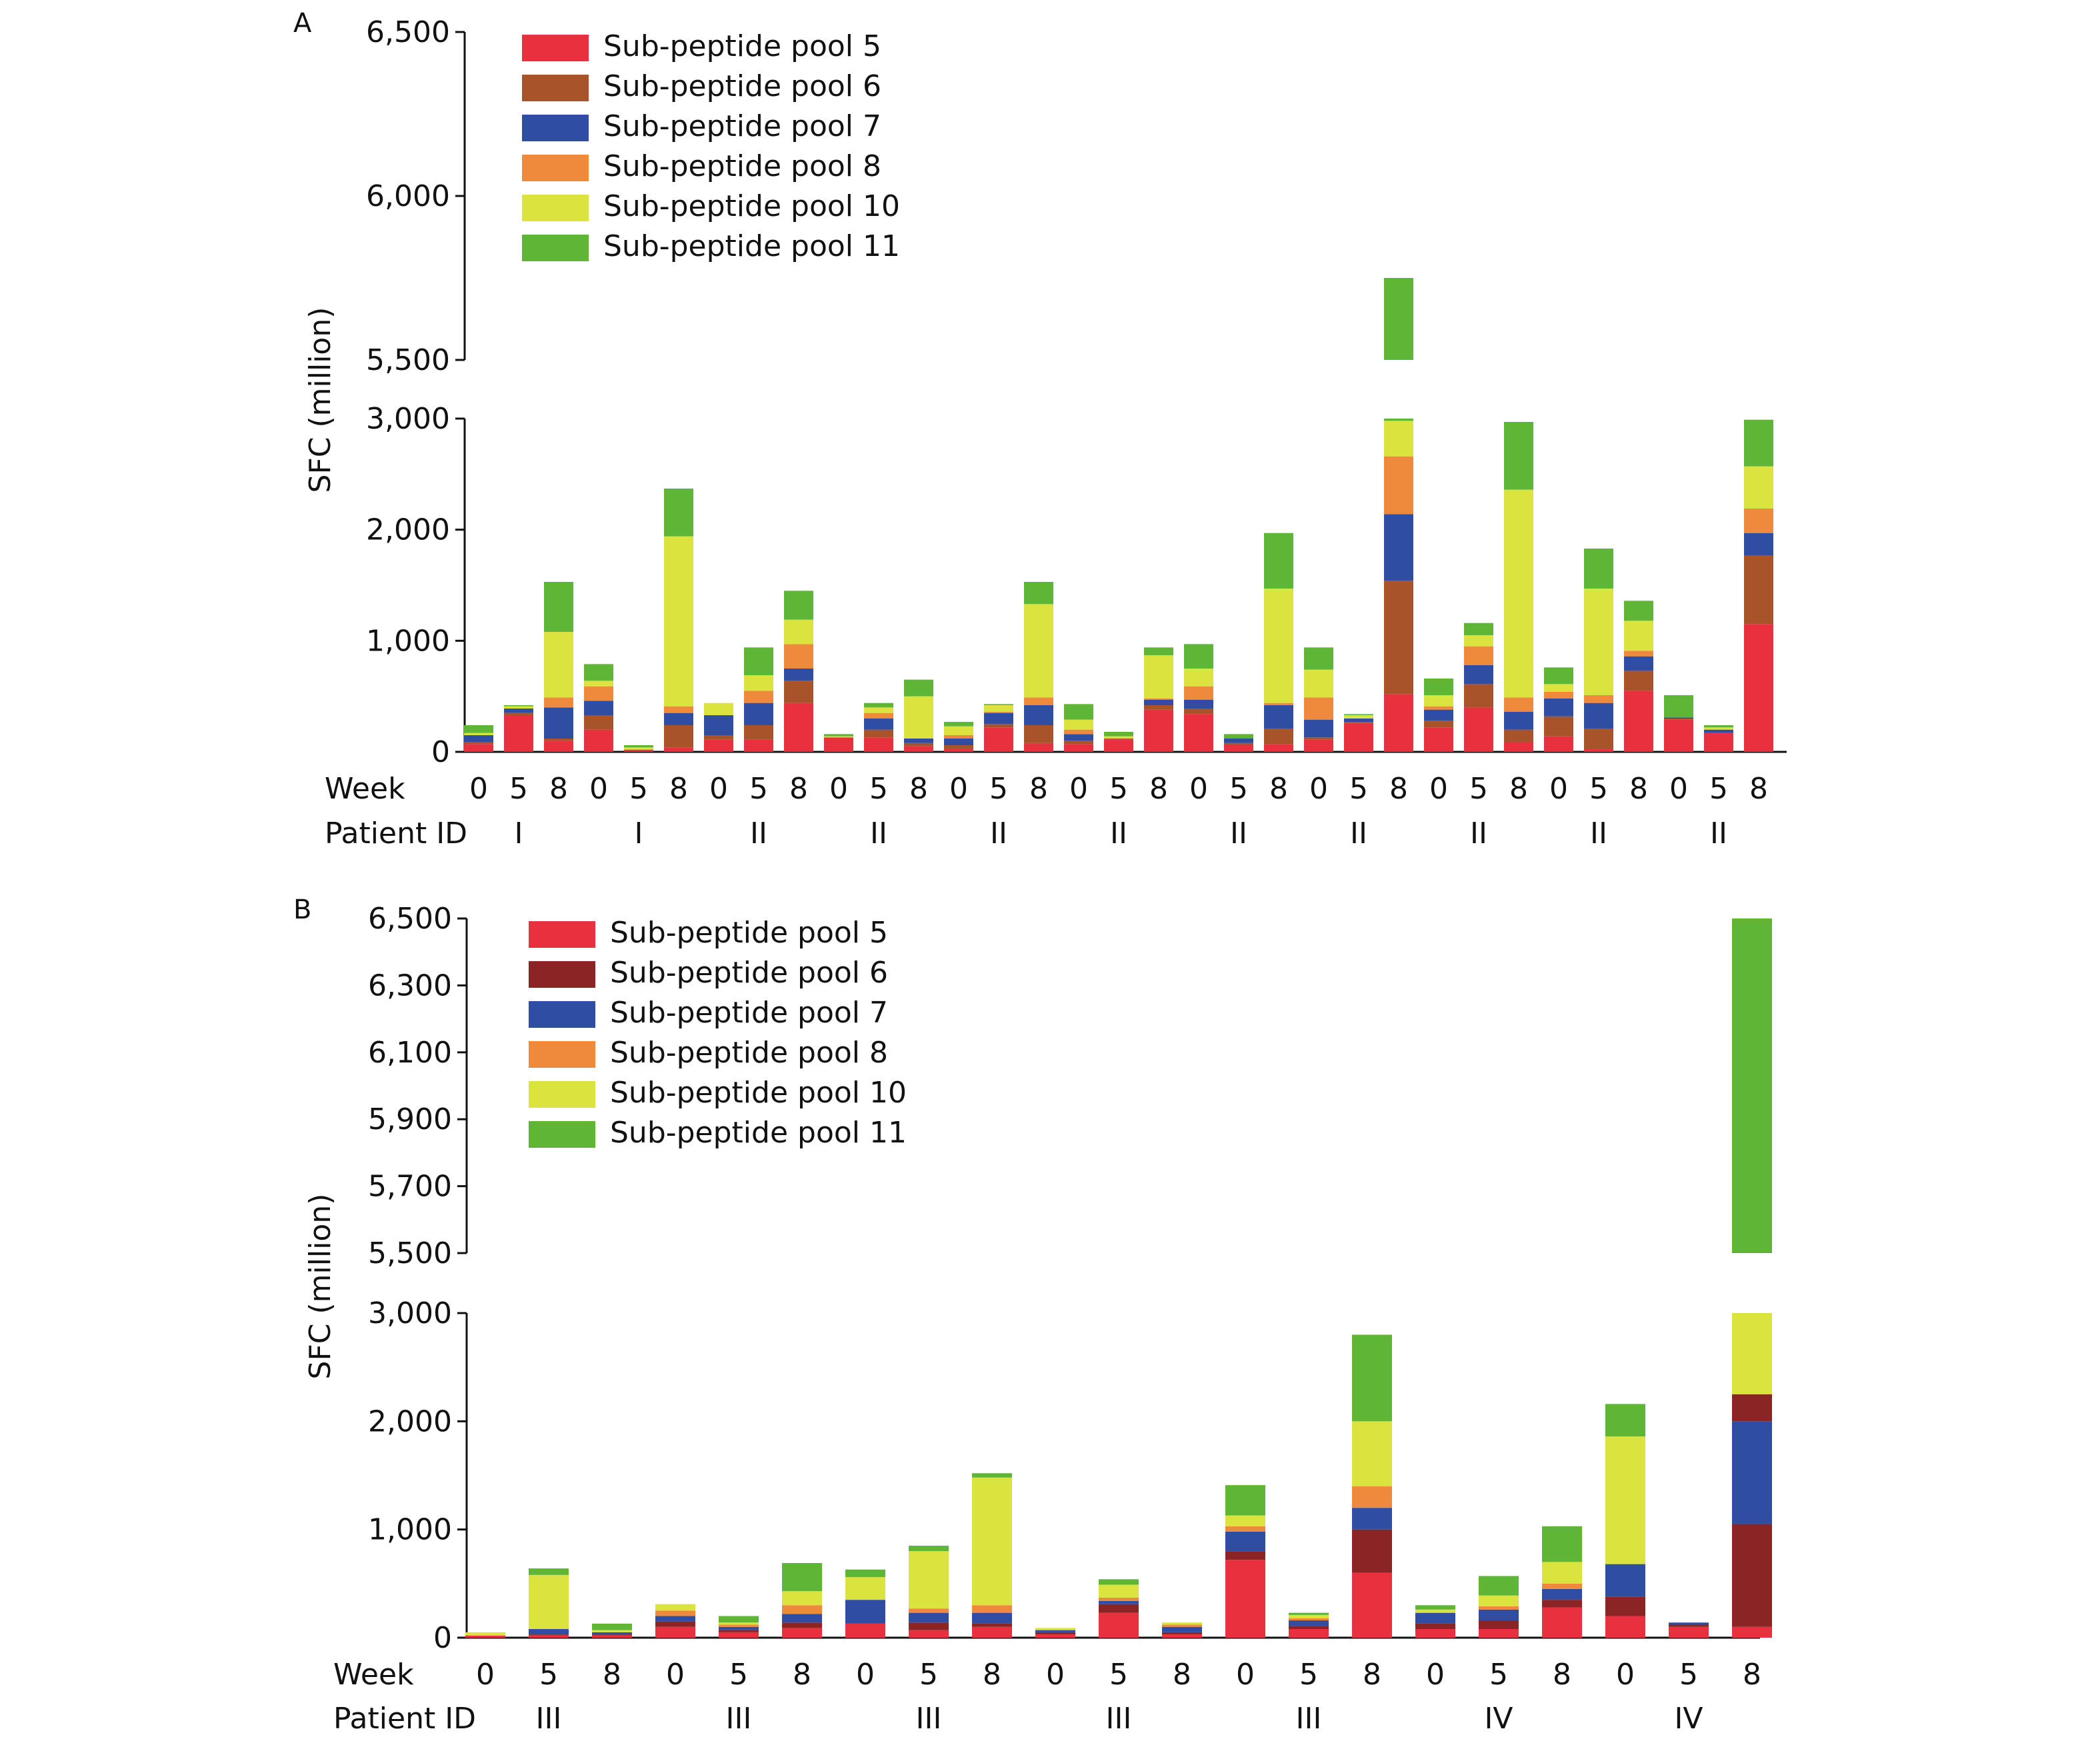  What do you see at coordinates (410, 1253) in the screenshot?
I see `y-tick-label: 5,500` at bounding box center [410, 1253].